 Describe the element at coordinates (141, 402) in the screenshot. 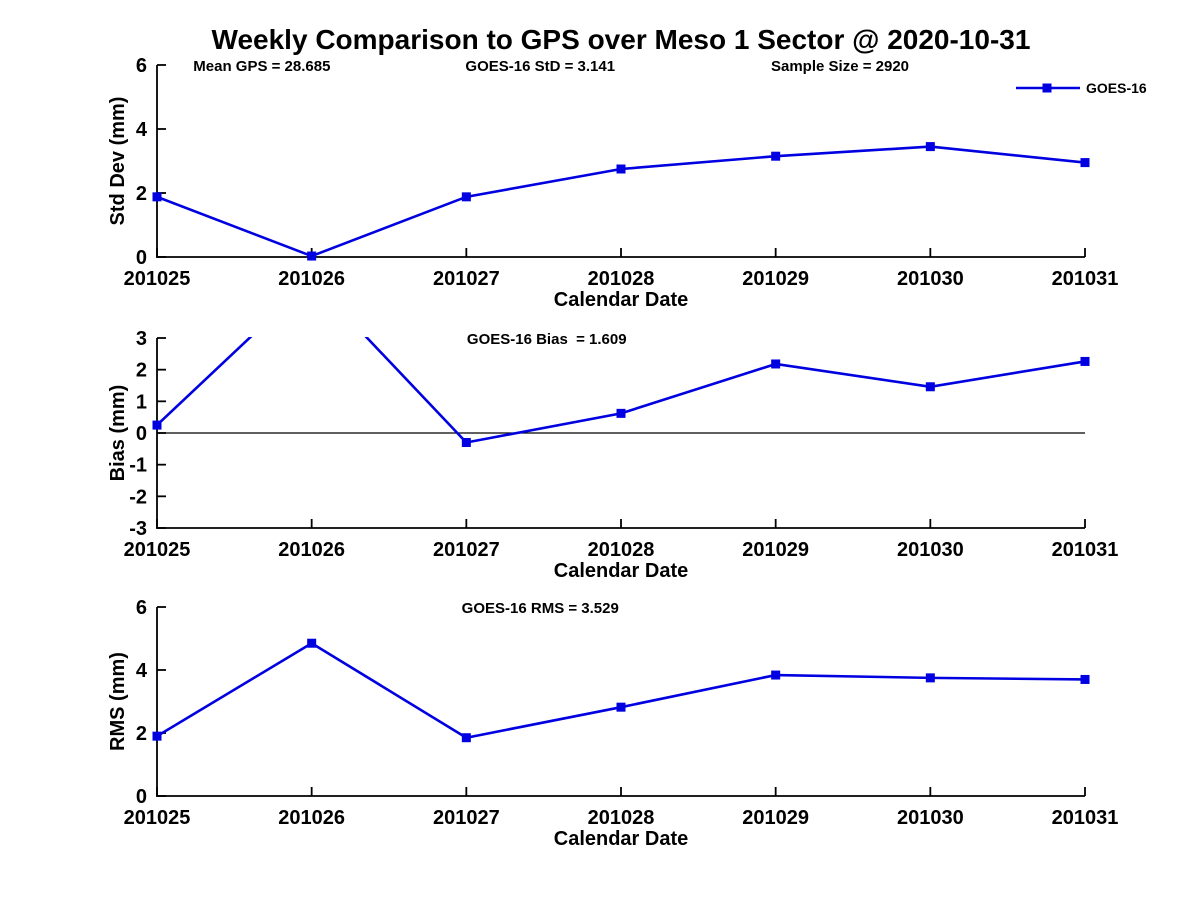

I see `y-tick-label: 1` at that location.